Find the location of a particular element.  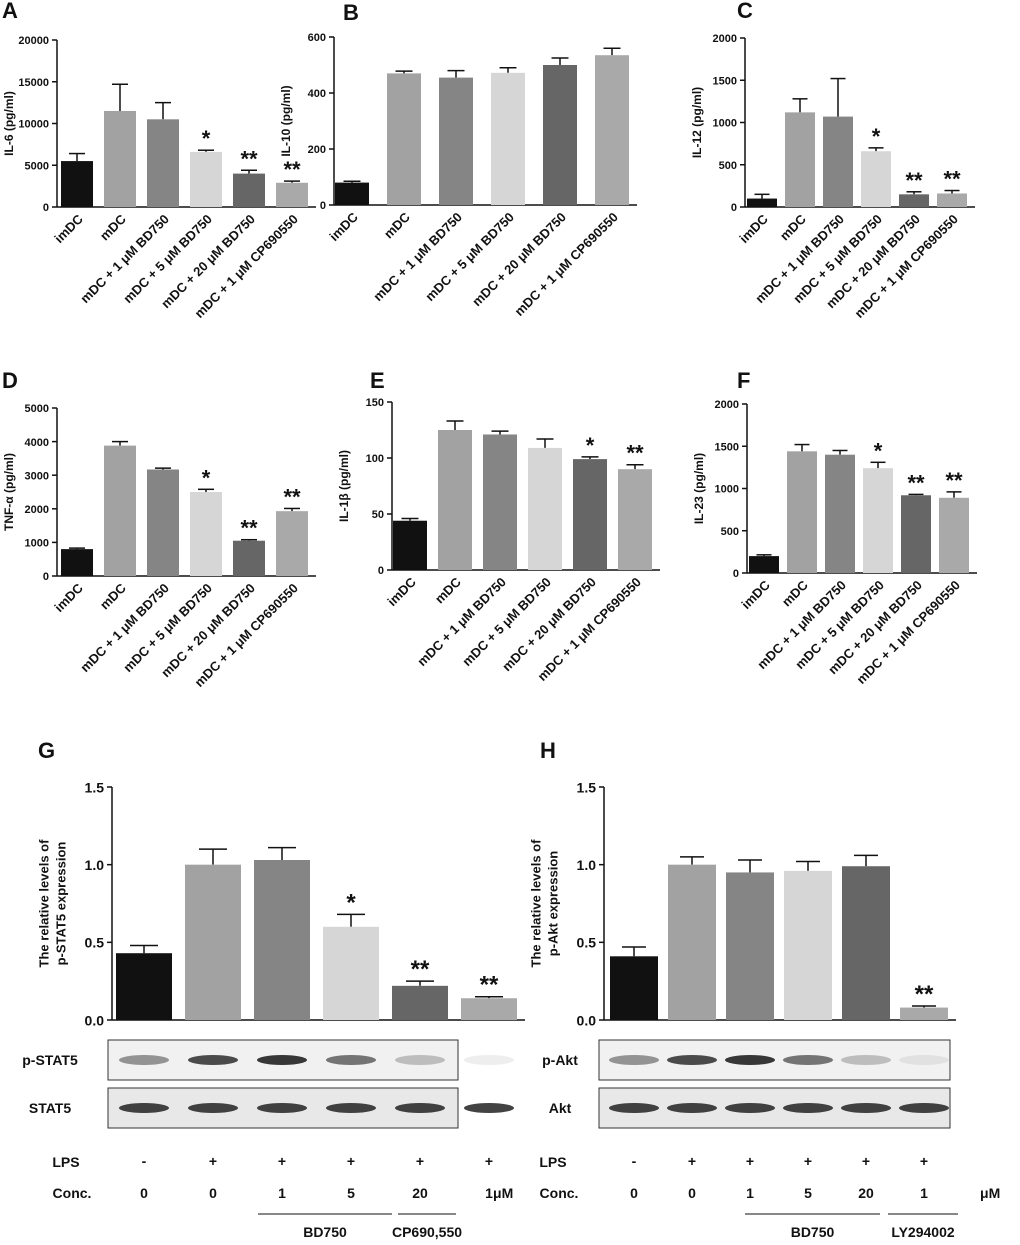

panel-label: F is located at coordinates (743, 380).